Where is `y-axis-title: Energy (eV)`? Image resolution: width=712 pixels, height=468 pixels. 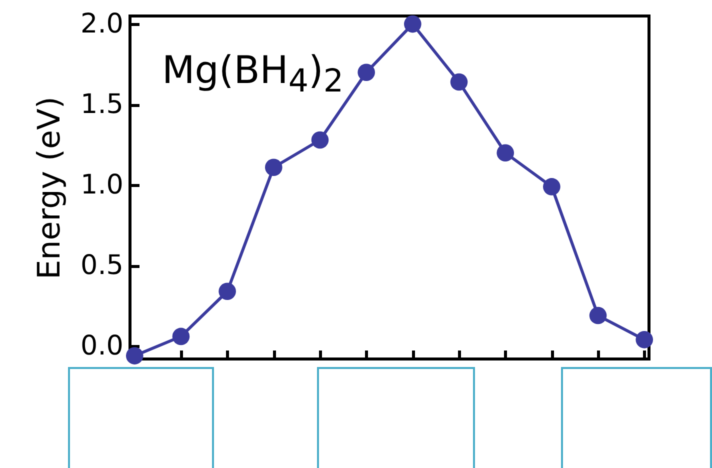
y-axis-title: Energy (eV) is located at coordinates (50, 188).